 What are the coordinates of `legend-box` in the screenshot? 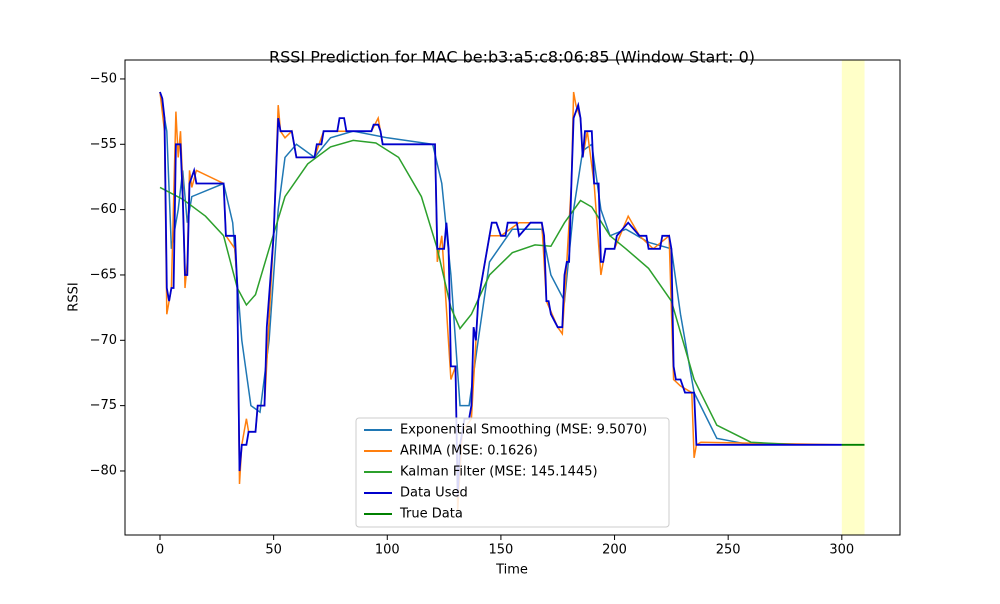 It's located at (512, 472).